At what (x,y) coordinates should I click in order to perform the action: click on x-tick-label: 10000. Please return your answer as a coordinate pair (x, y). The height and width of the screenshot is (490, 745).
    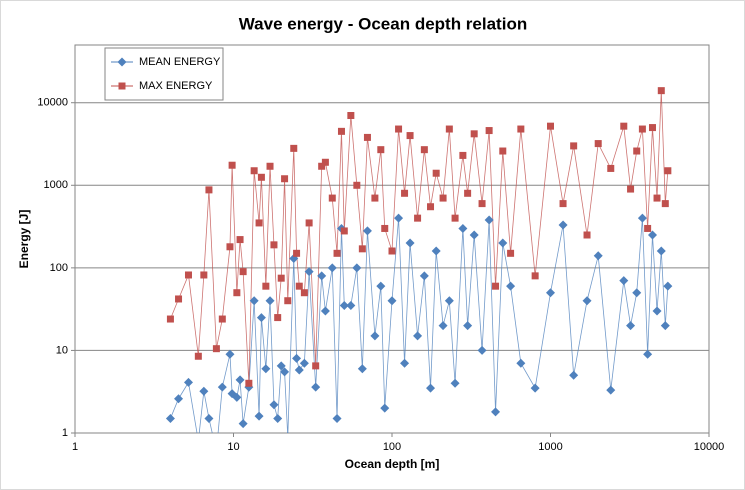
    Looking at the image, I should click on (709, 447).